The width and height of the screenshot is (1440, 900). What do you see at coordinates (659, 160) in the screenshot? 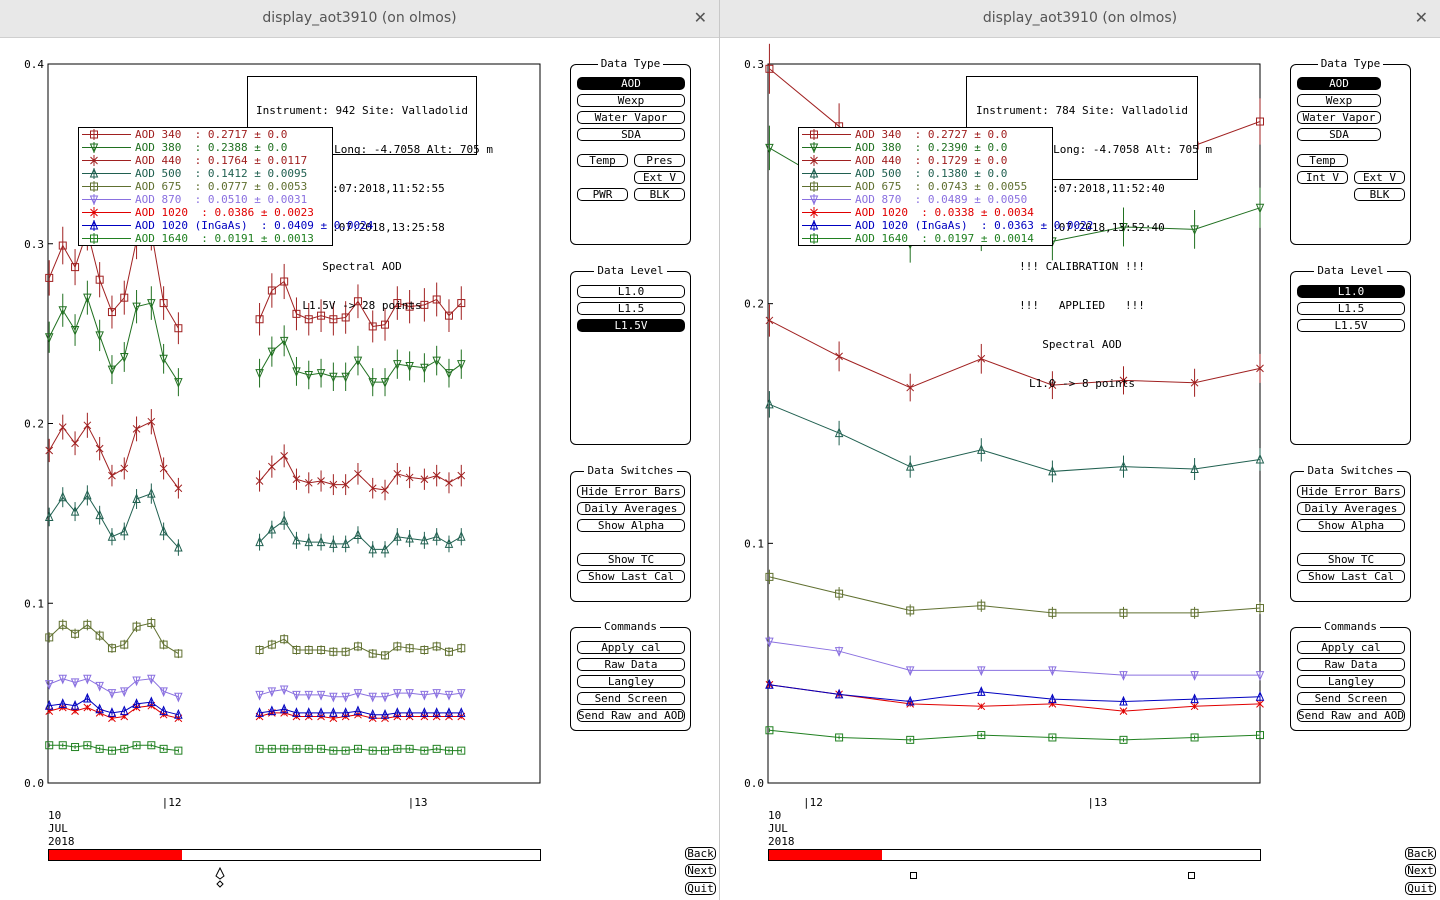
I see `data-type-pres-button: Pres` at bounding box center [659, 160].